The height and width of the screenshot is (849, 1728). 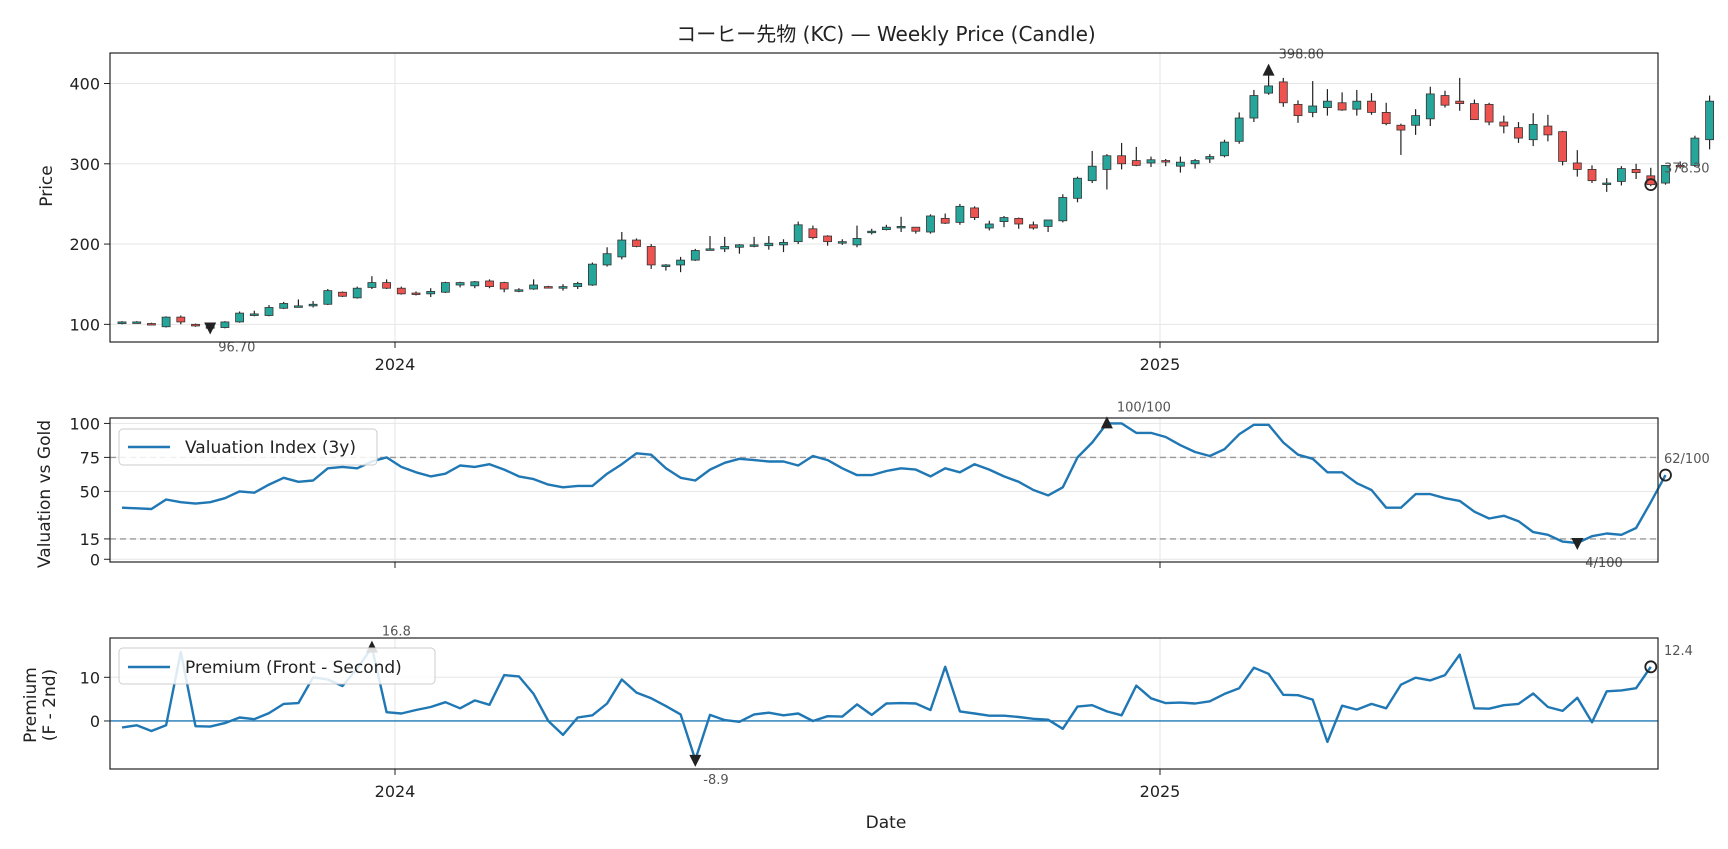 I want to click on max-annotation: 16.8, so click(x=396, y=632).